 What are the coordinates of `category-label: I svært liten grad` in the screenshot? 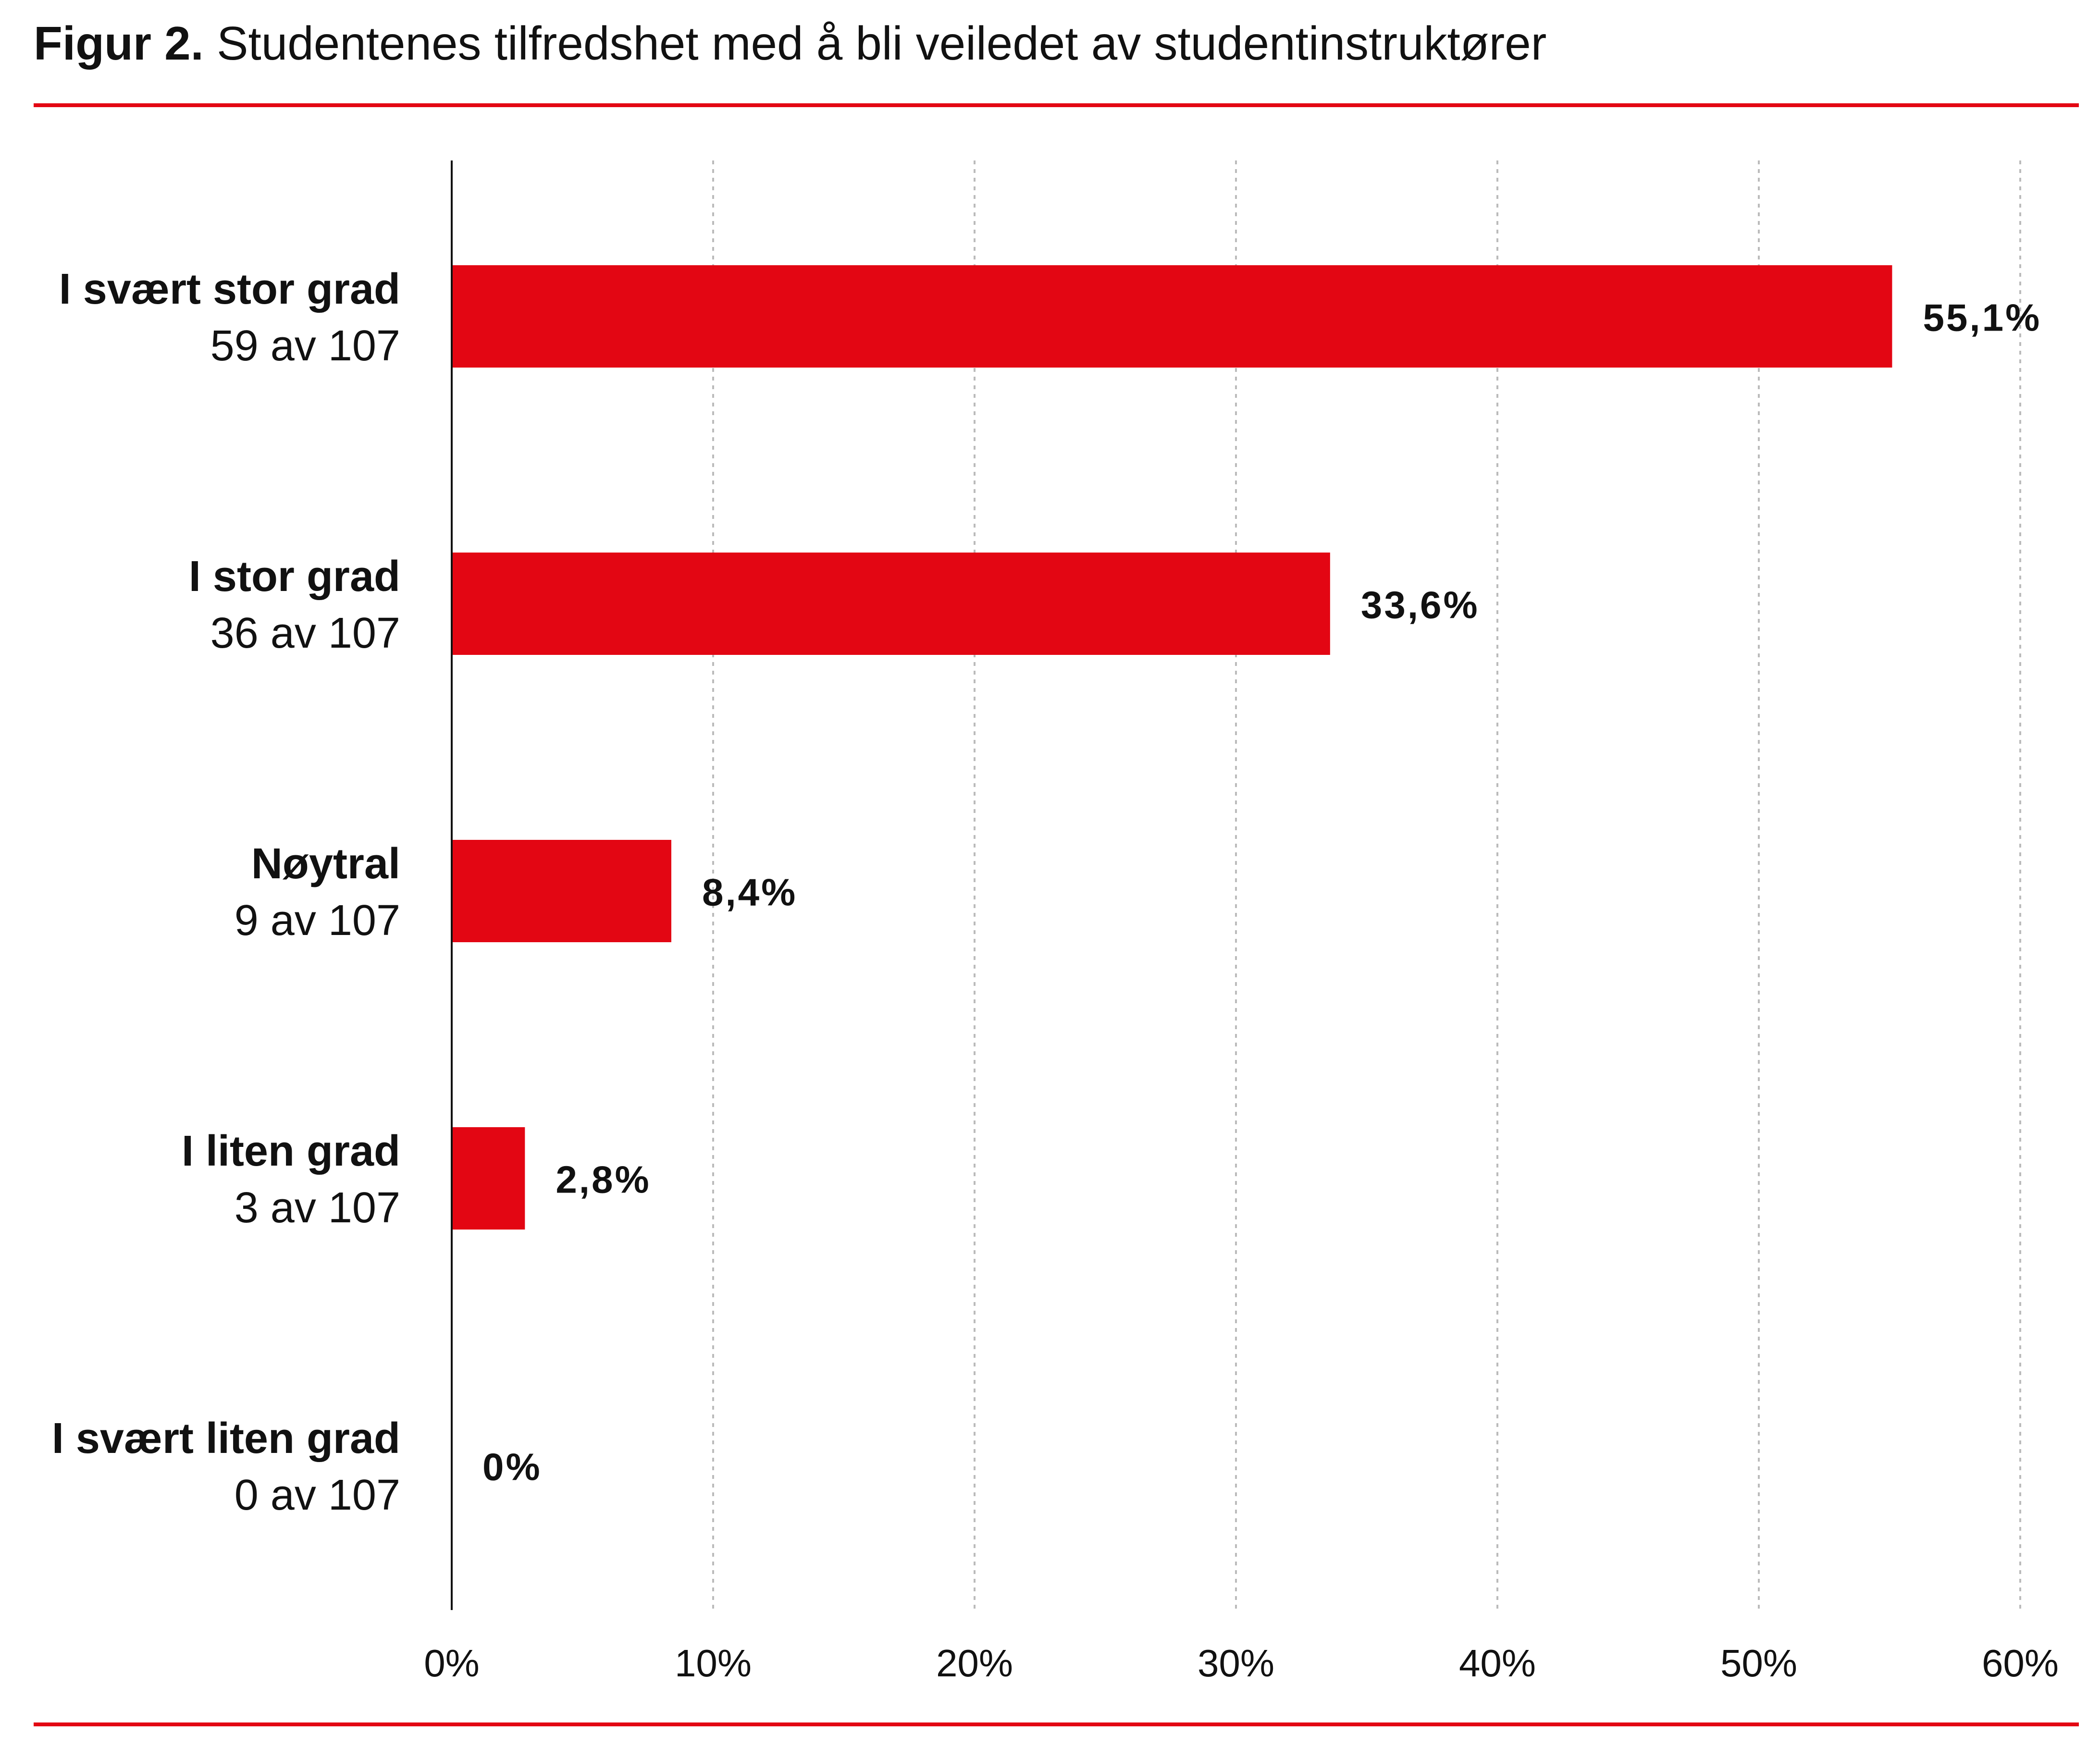 It's located at (226, 1439).